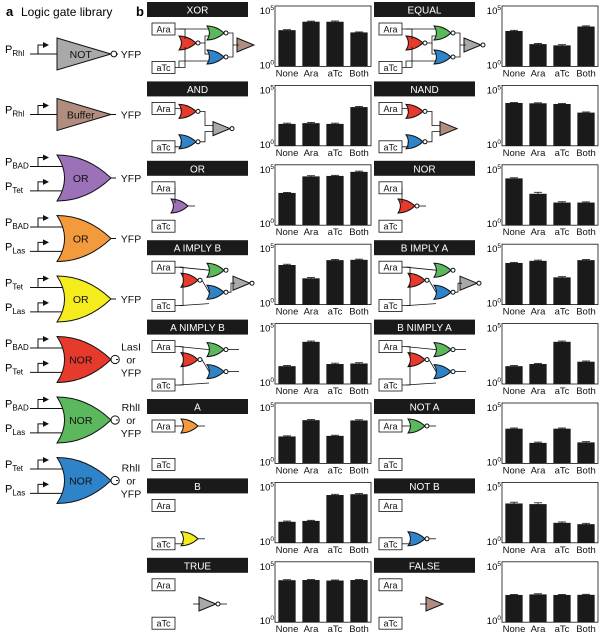 Image resolution: width=600 pixels, height=639 pixels. What do you see at coordinates (208, 604) in the screenshot?
I see `circuit-gate-gray-body` at bounding box center [208, 604].